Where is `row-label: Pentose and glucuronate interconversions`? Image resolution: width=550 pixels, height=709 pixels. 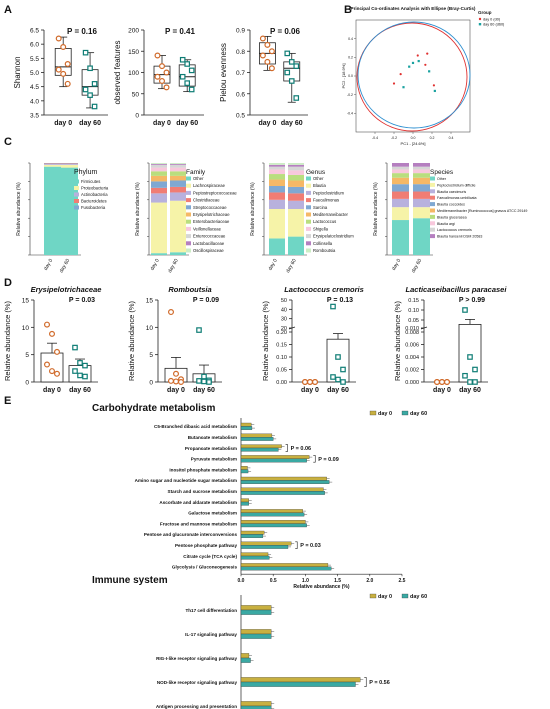 row-label: Pentose and glucuronate interconversions is located at coordinates (191, 534).